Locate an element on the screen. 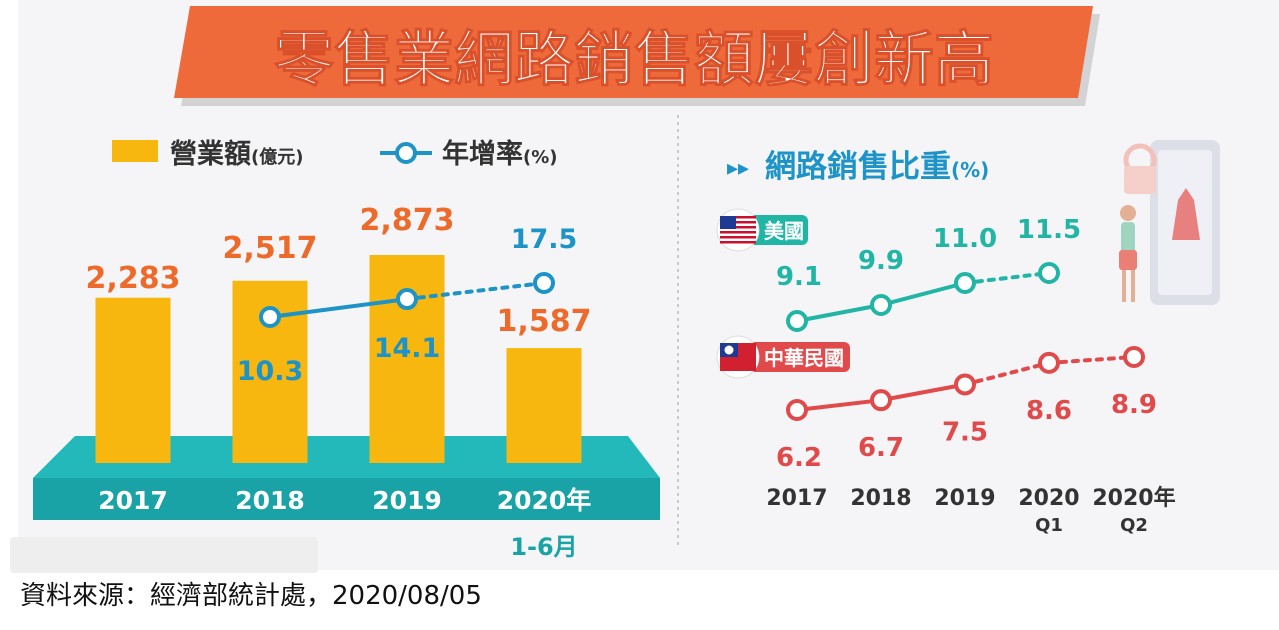 This screenshot has height=630, width=1279. right-title-arrows: ▸▸ is located at coordinates (738, 168).